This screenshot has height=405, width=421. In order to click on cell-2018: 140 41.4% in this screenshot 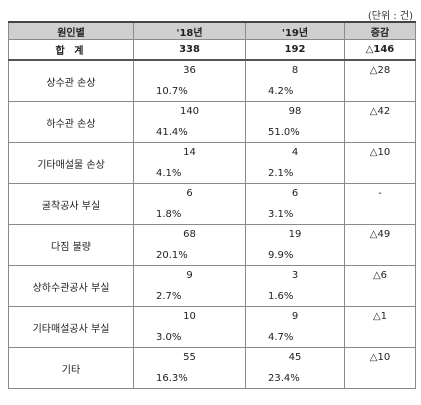, I will do `click(189, 122)`.